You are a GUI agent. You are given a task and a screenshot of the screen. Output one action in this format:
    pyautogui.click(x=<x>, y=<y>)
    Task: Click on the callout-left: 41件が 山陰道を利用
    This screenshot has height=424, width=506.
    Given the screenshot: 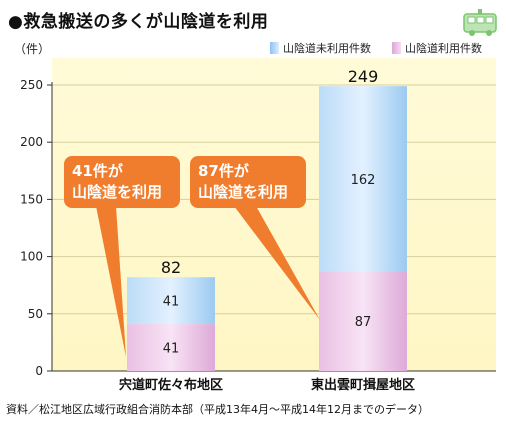 What is the action you would take?
    pyautogui.click(x=122, y=182)
    